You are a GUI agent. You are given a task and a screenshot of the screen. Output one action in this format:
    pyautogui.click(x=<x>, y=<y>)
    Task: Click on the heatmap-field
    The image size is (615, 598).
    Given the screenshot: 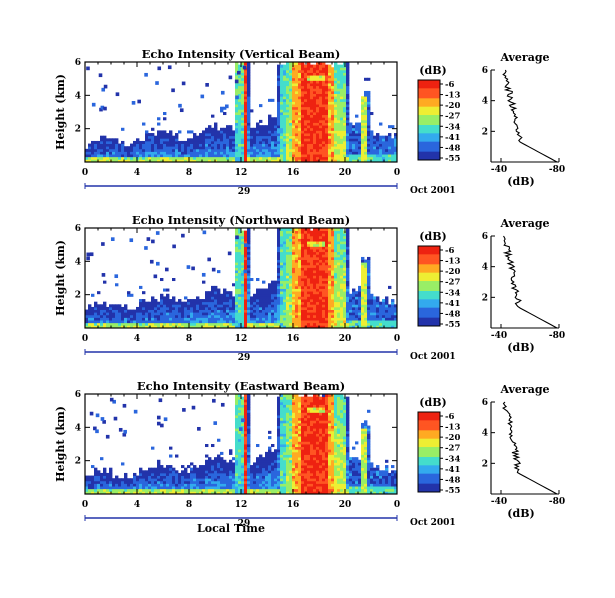 What is the action you would take?
    pyautogui.click(x=241, y=444)
    